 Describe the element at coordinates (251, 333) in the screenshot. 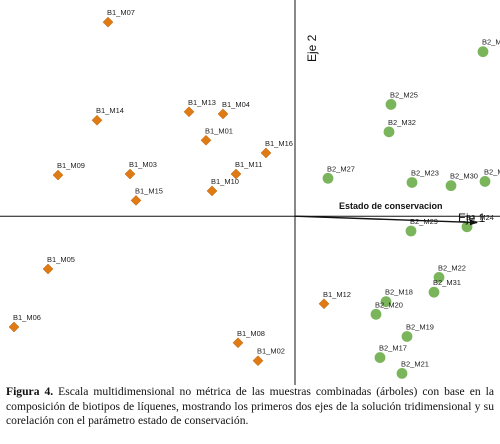

I see `point-label: B1_M08` at that location.